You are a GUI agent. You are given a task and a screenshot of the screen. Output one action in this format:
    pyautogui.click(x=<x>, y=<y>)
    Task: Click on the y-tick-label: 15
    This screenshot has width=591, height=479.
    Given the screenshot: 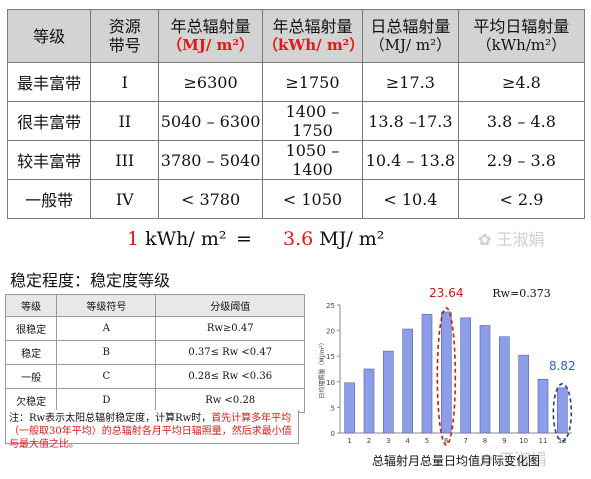 What is the action you would take?
    pyautogui.click(x=330, y=357)
    